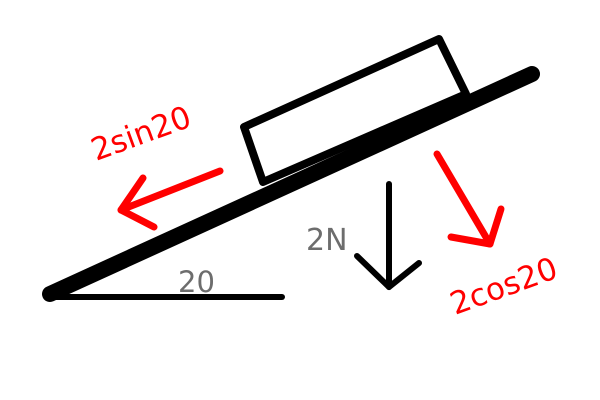 The image size is (600, 400). I want to click on perpendicular-component-arrow, so click(469, 199).